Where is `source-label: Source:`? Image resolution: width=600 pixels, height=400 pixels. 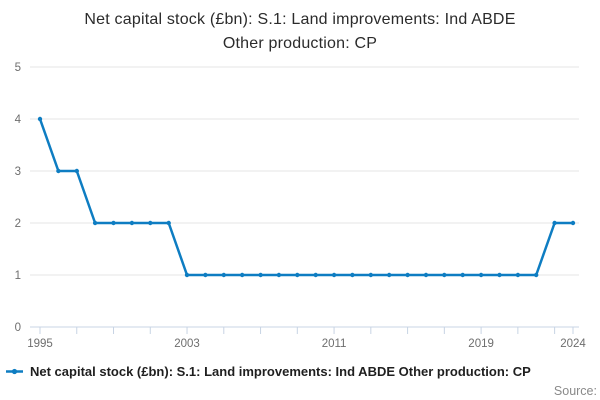
source-label: Source: is located at coordinates (575, 391).